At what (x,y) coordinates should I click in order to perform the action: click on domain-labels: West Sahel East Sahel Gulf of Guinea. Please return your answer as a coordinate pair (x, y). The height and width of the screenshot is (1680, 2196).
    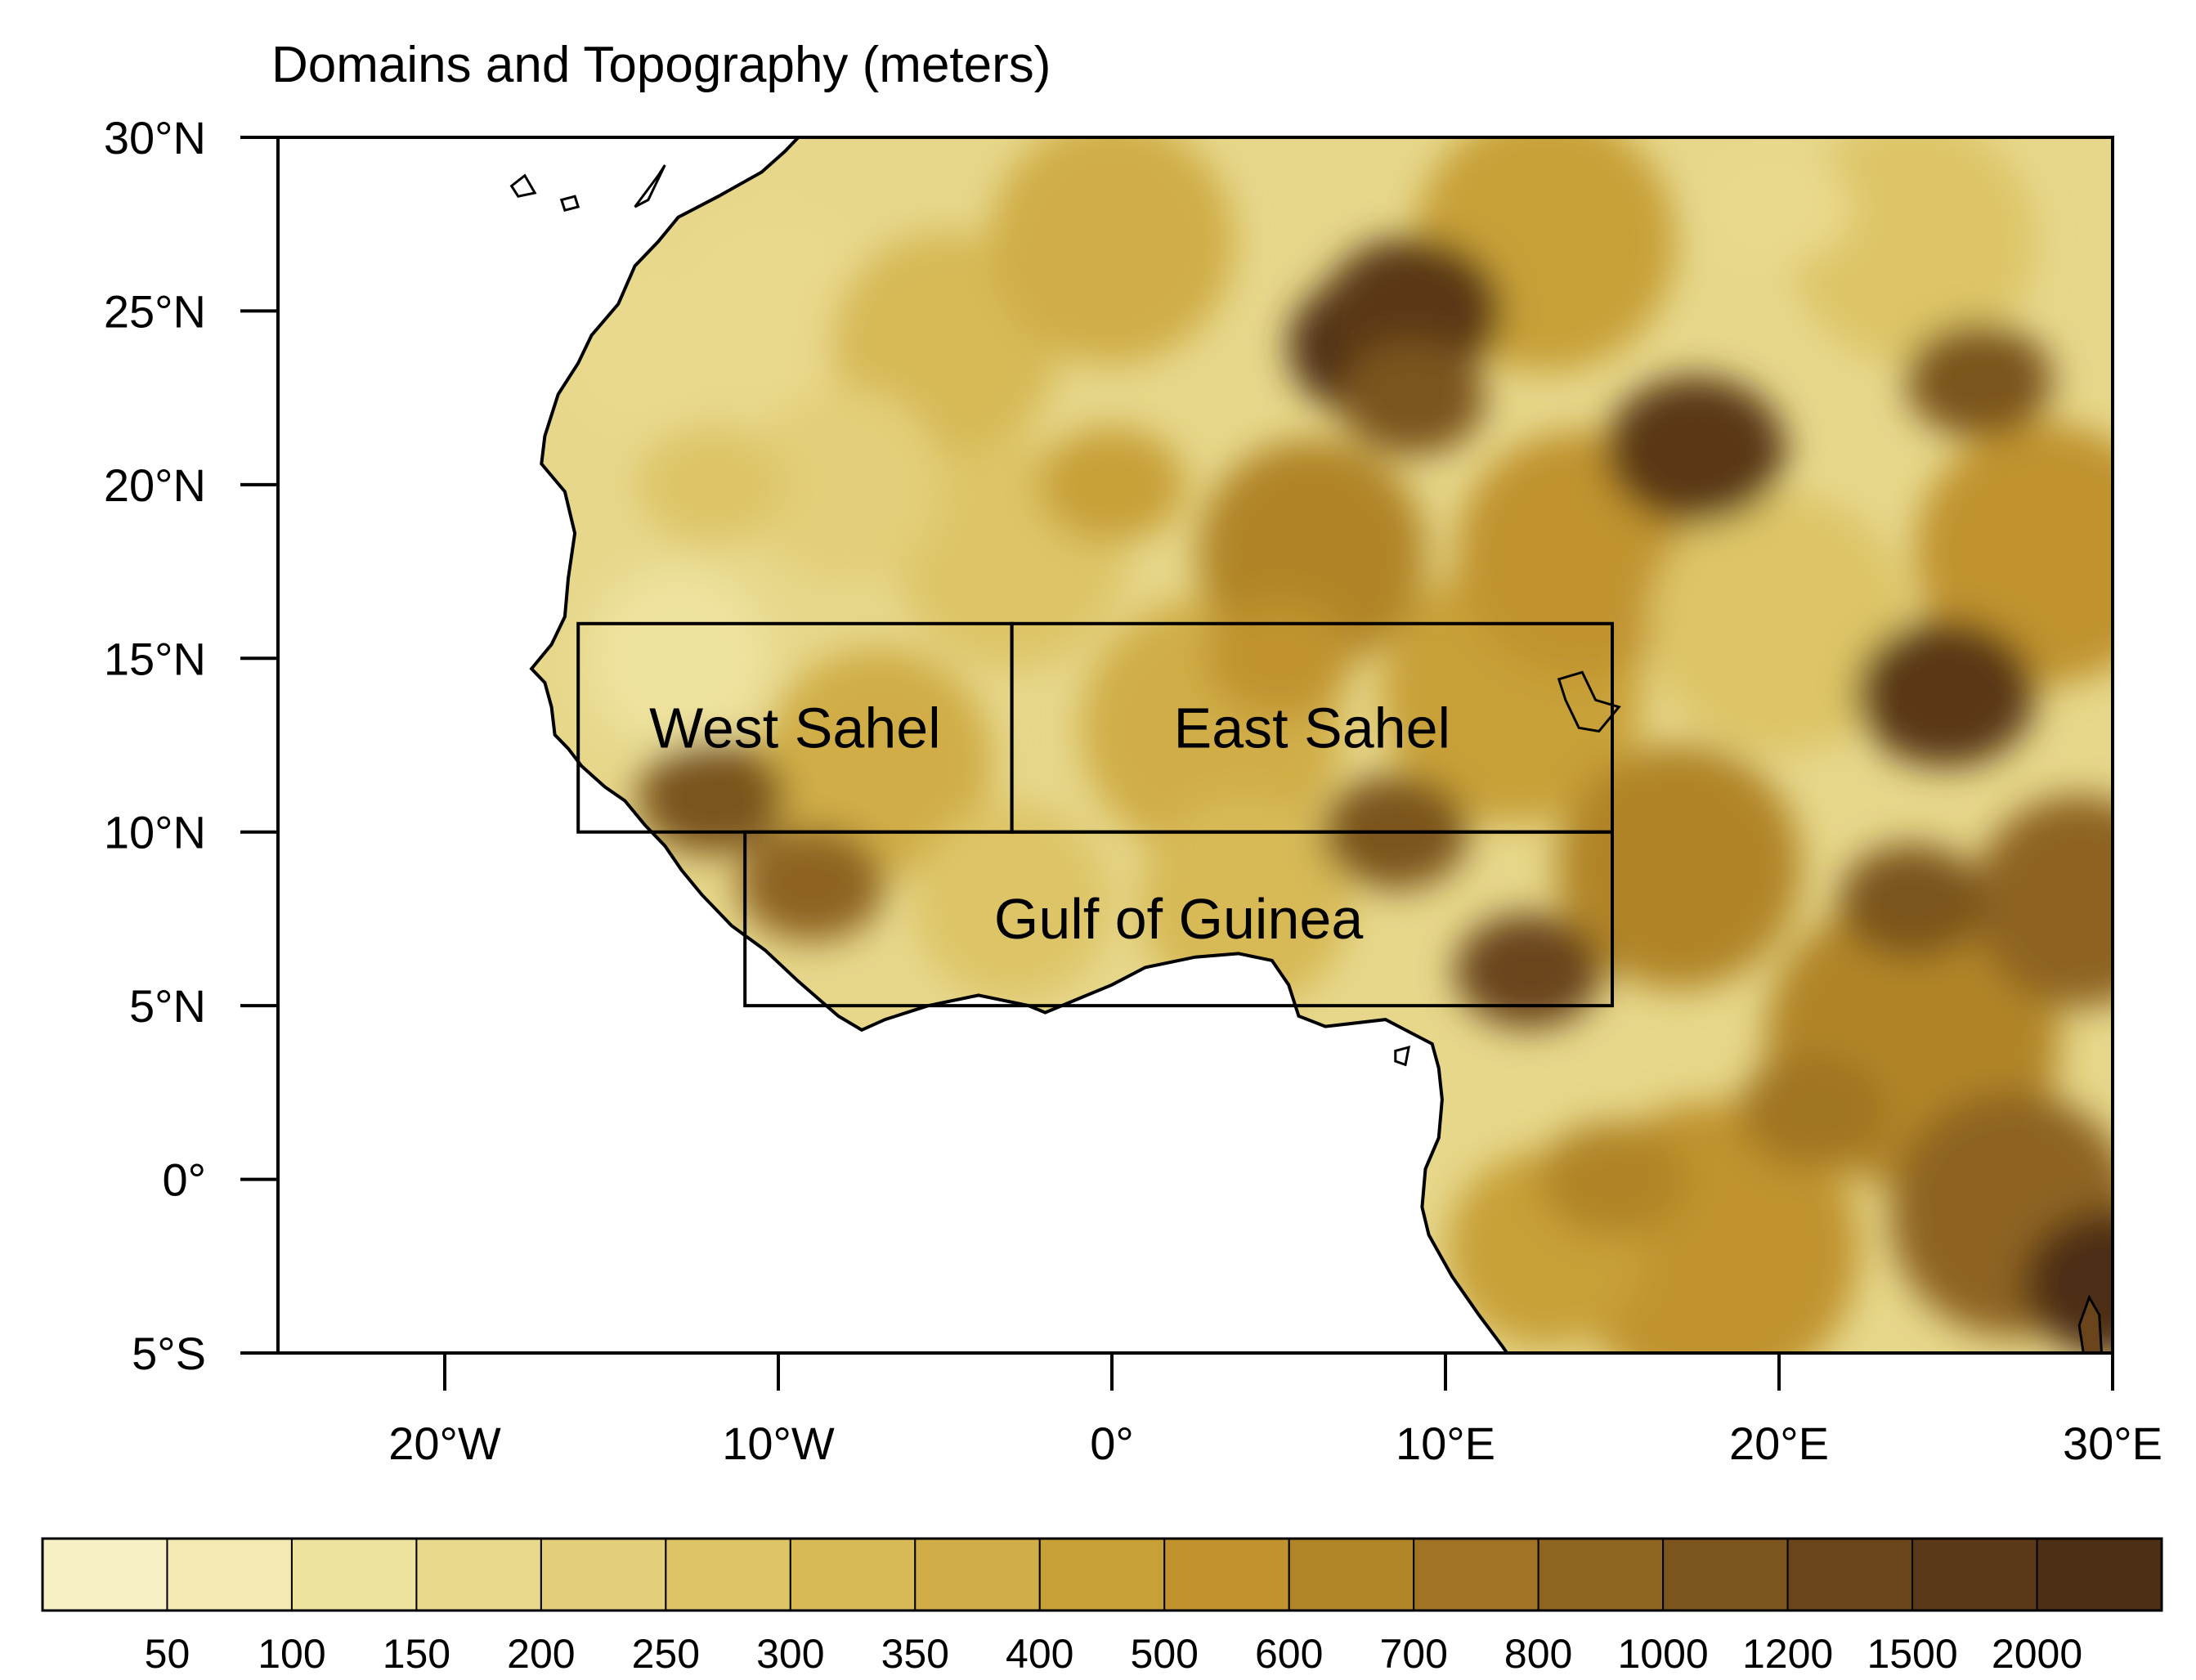
    Looking at the image, I should click on (1050, 823).